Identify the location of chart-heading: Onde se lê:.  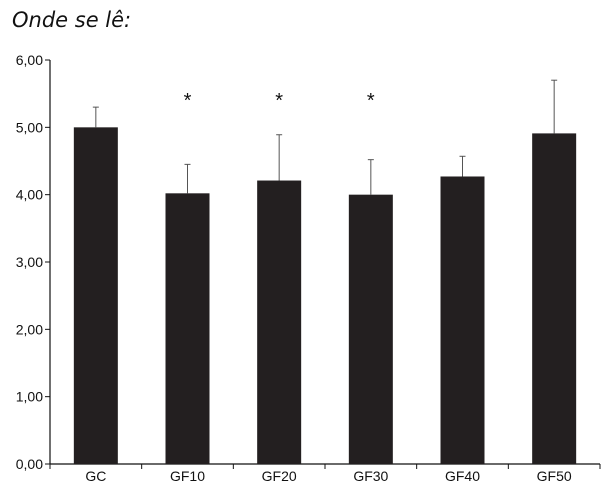
(72, 20).